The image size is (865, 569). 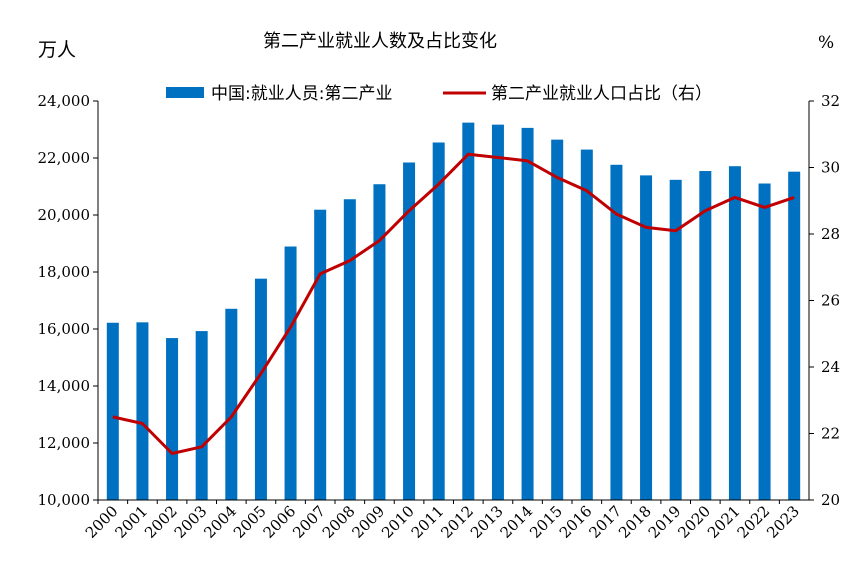 I want to click on x-tick-label: 2022, so click(x=754, y=522).